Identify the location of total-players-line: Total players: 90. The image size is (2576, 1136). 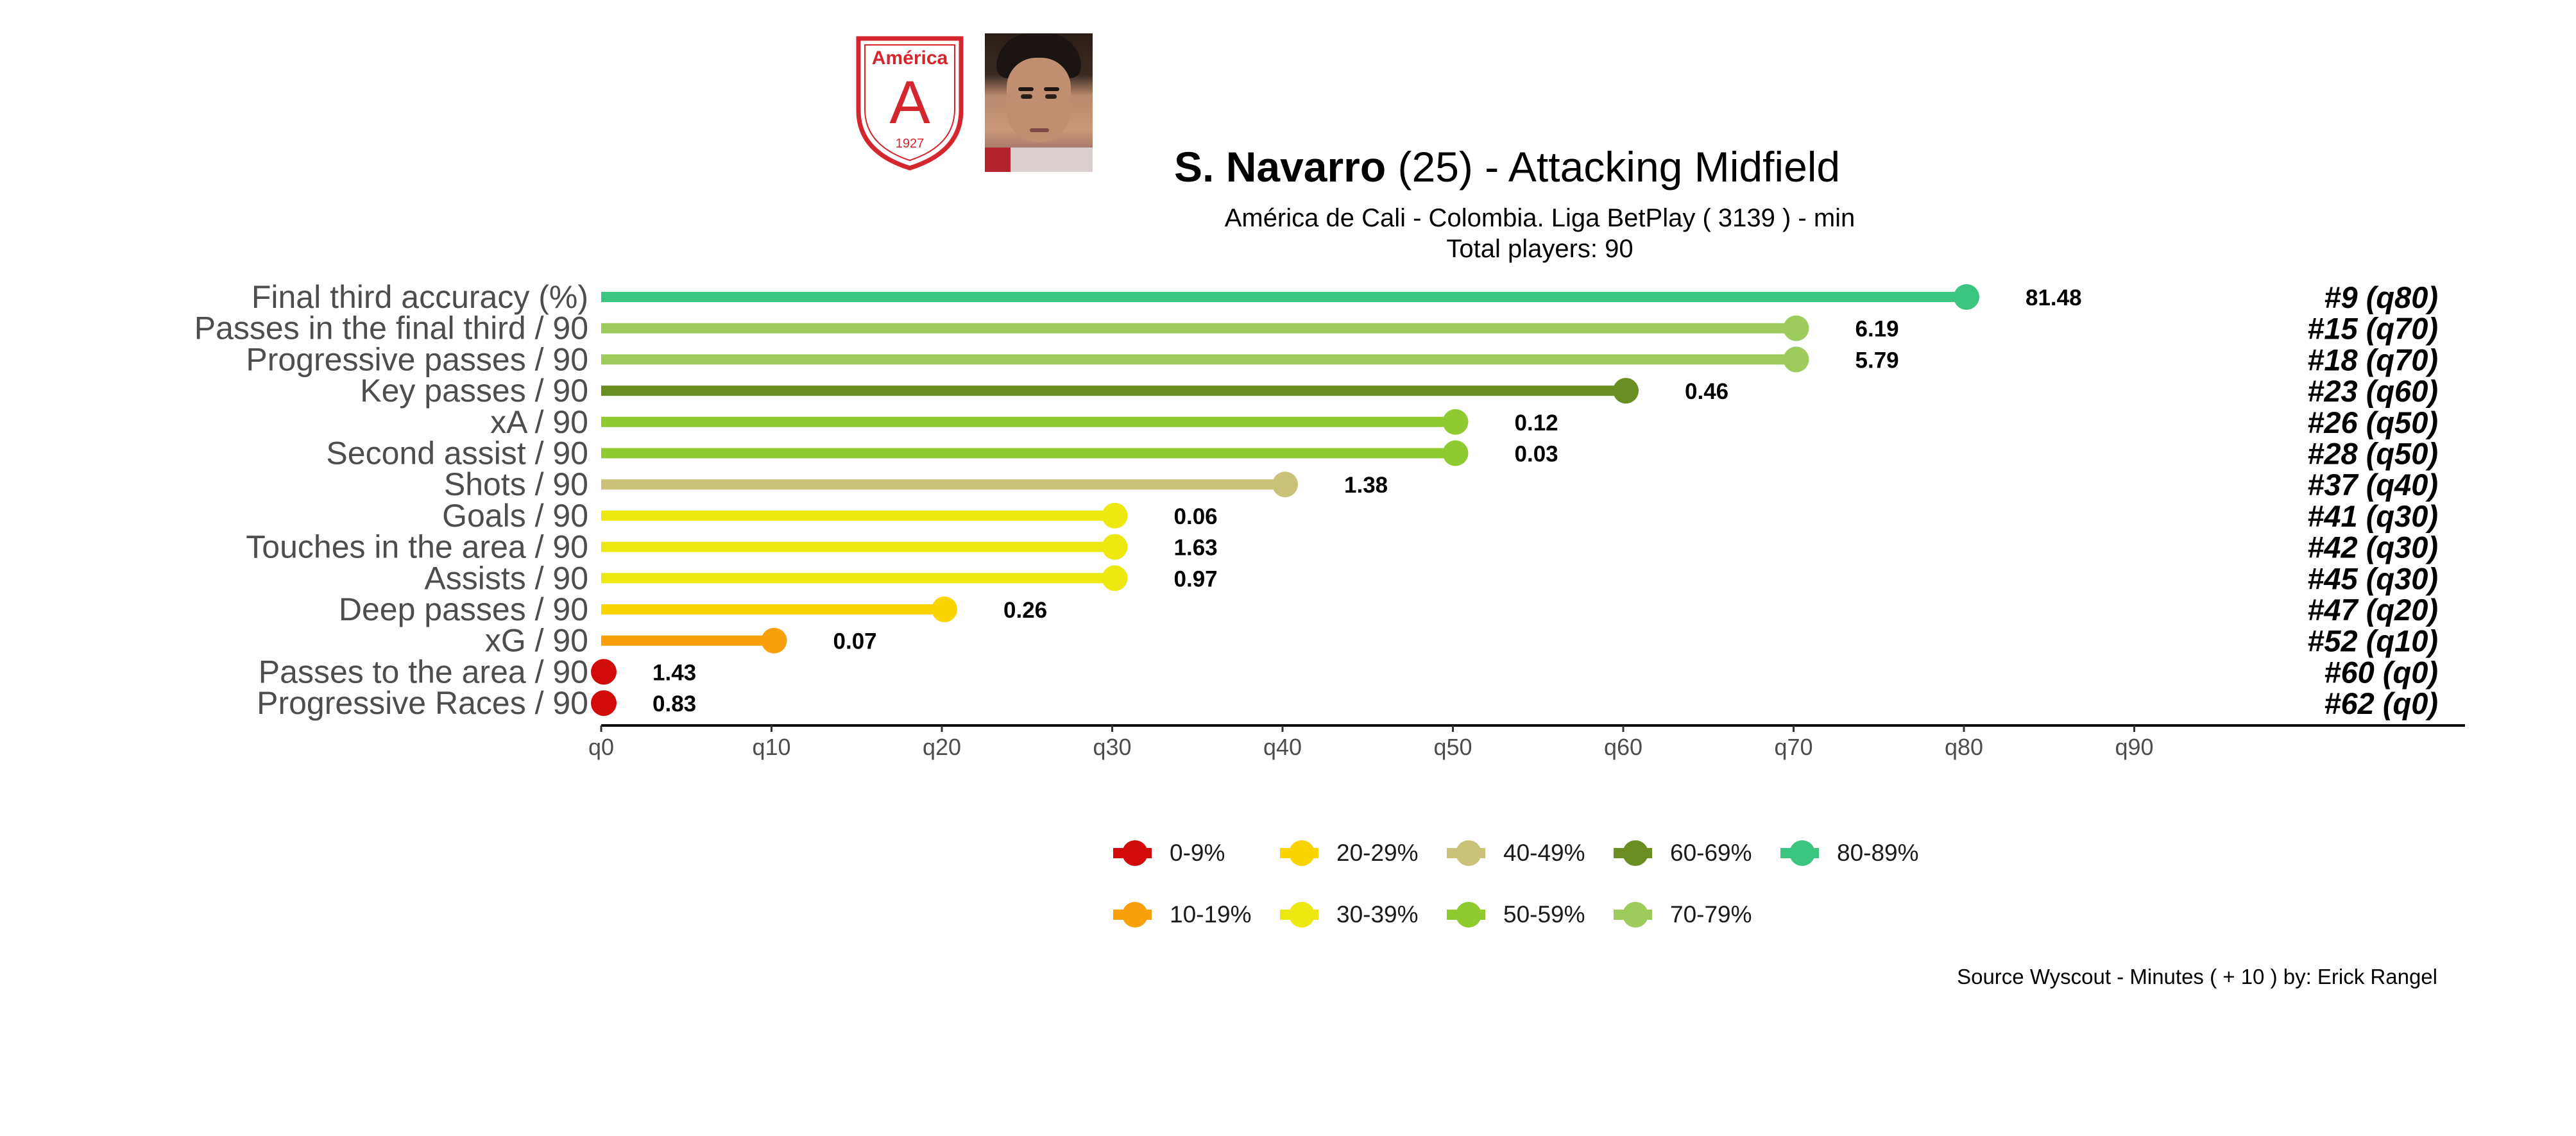
(1539, 249).